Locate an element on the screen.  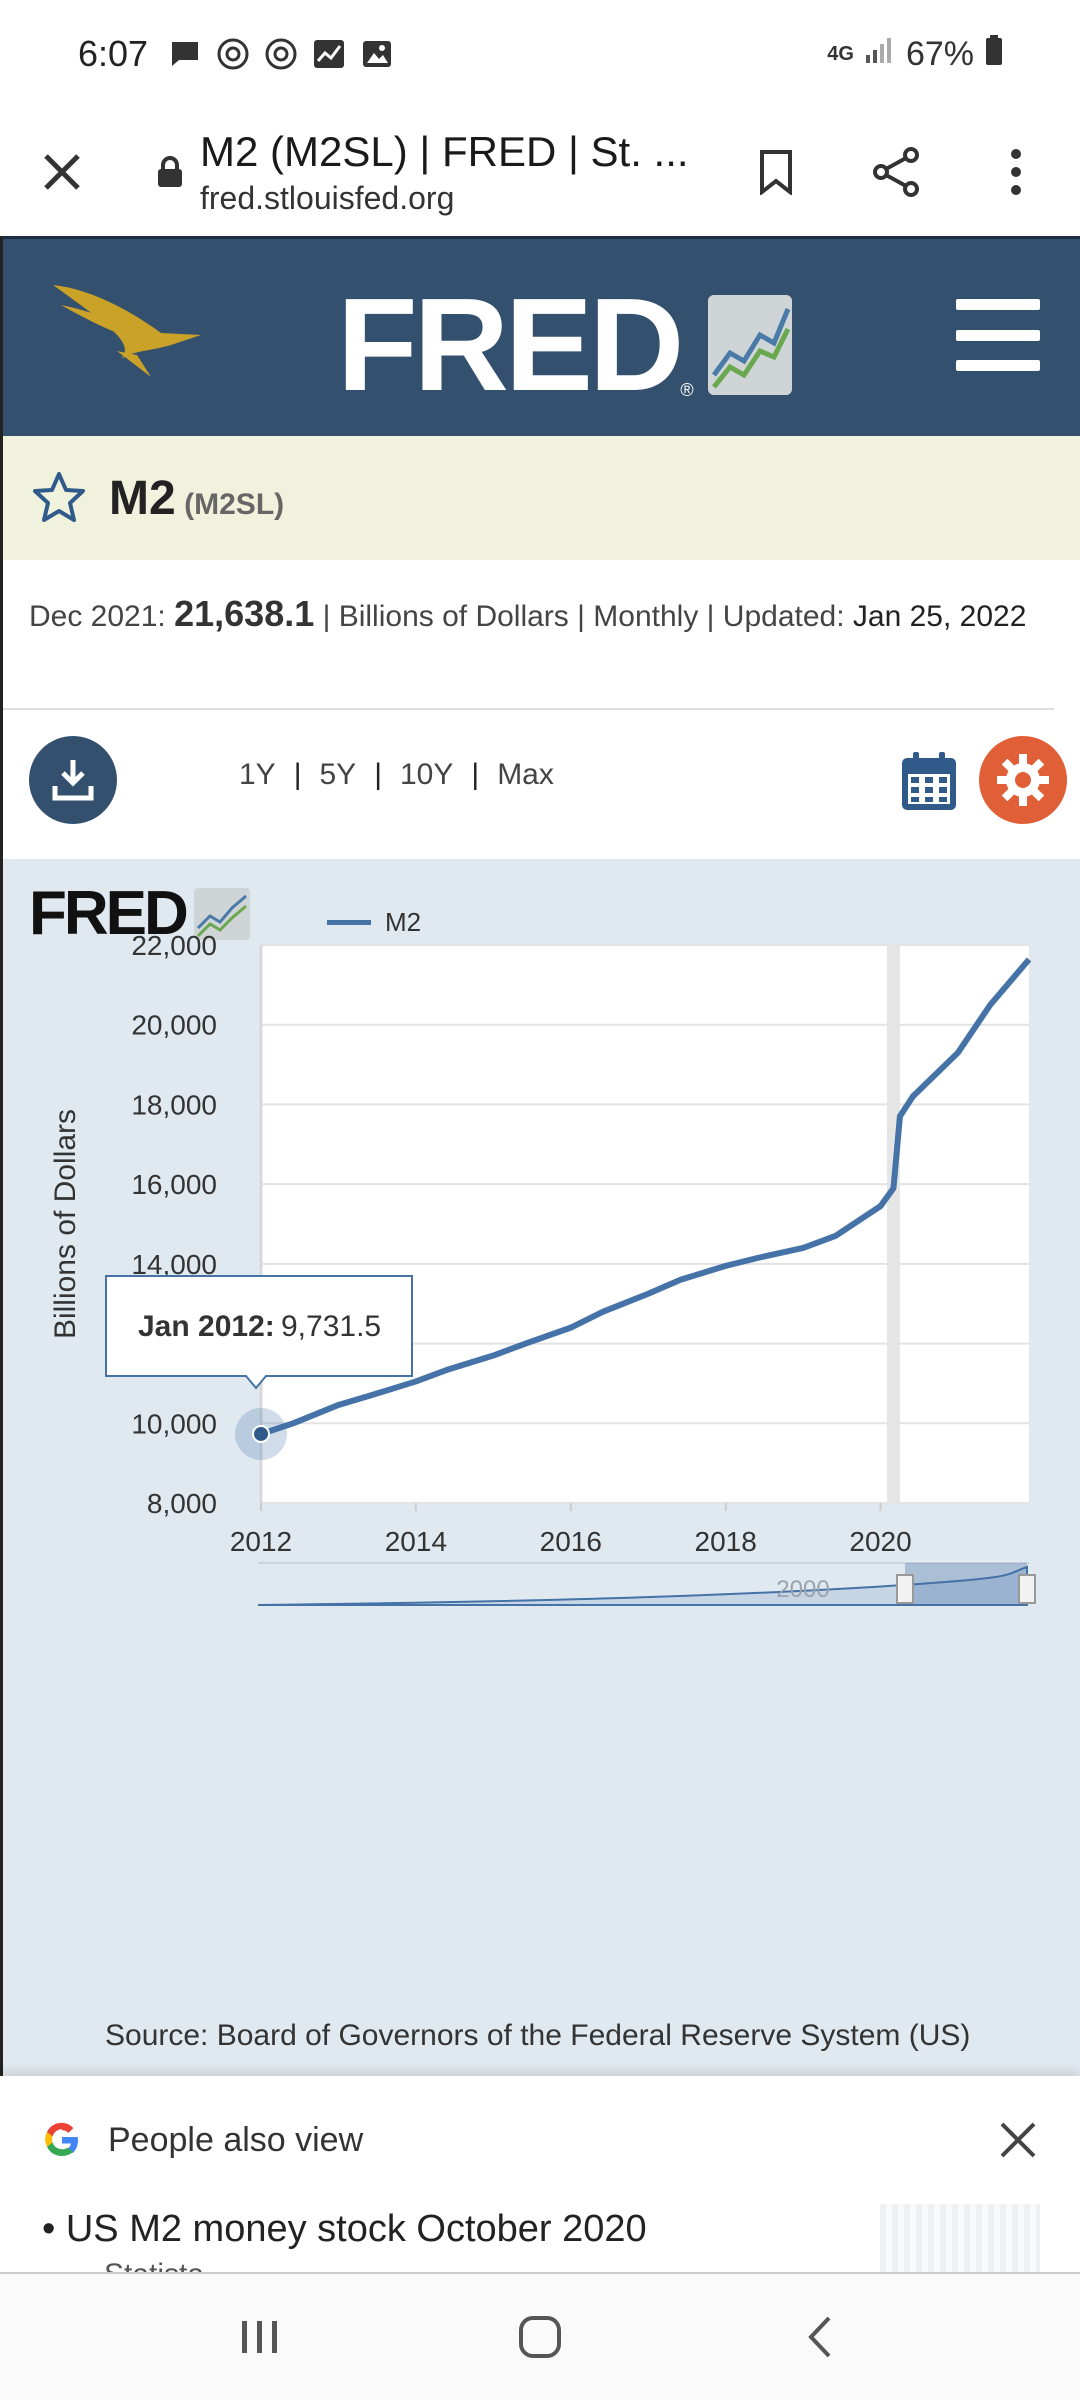
date-range-buttons: 1Y | 5Y | 10Y | Max is located at coordinates (396, 775).